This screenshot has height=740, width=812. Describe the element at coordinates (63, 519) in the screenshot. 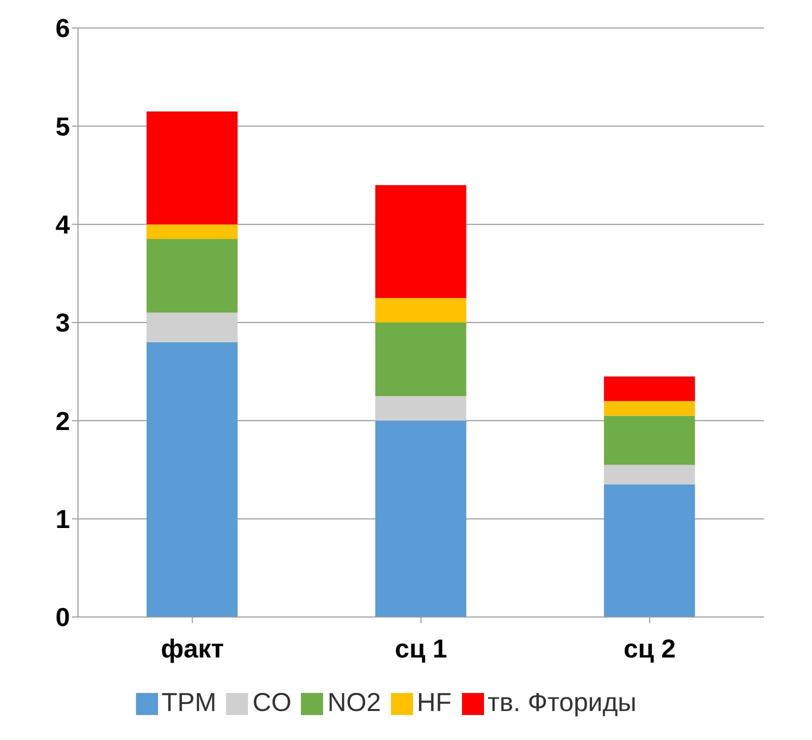

I see `y-tick-label: 1` at that location.